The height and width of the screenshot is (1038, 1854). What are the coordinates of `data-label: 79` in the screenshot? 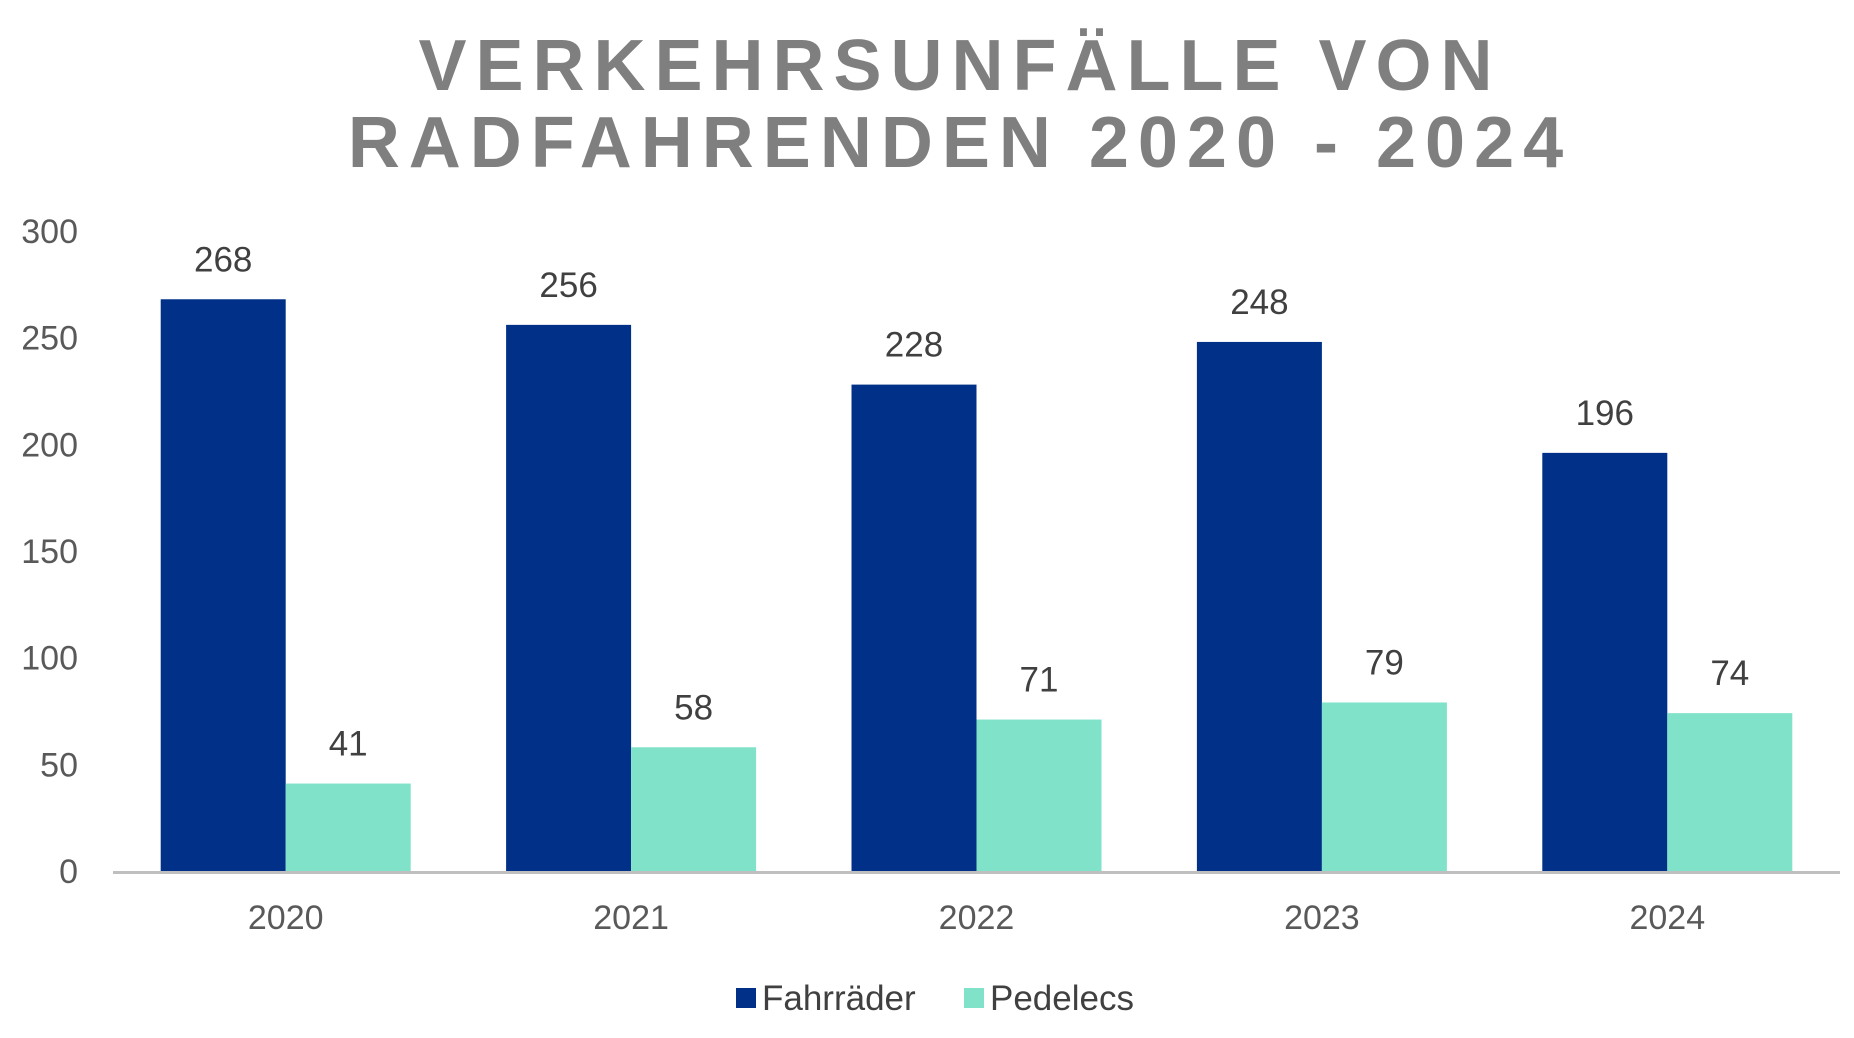 It's located at (1384, 662).